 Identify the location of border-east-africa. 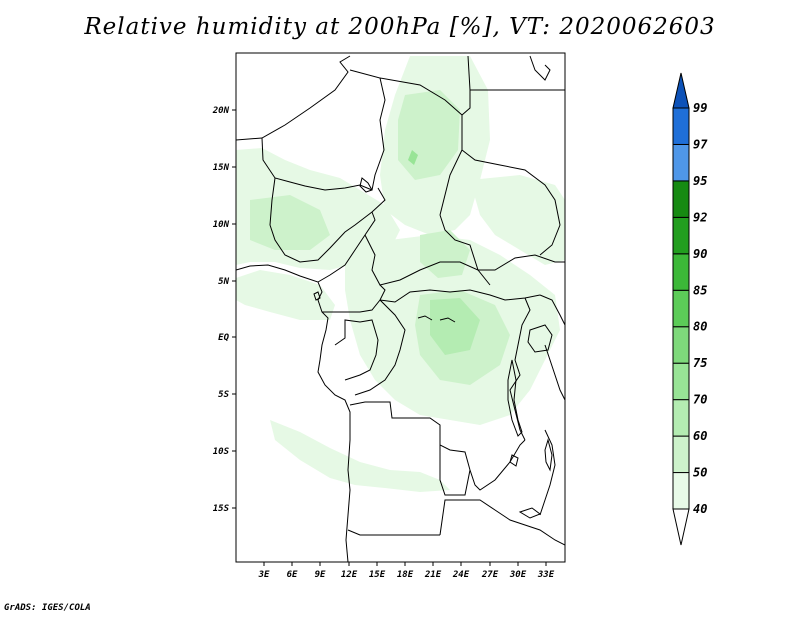
(554, 372).